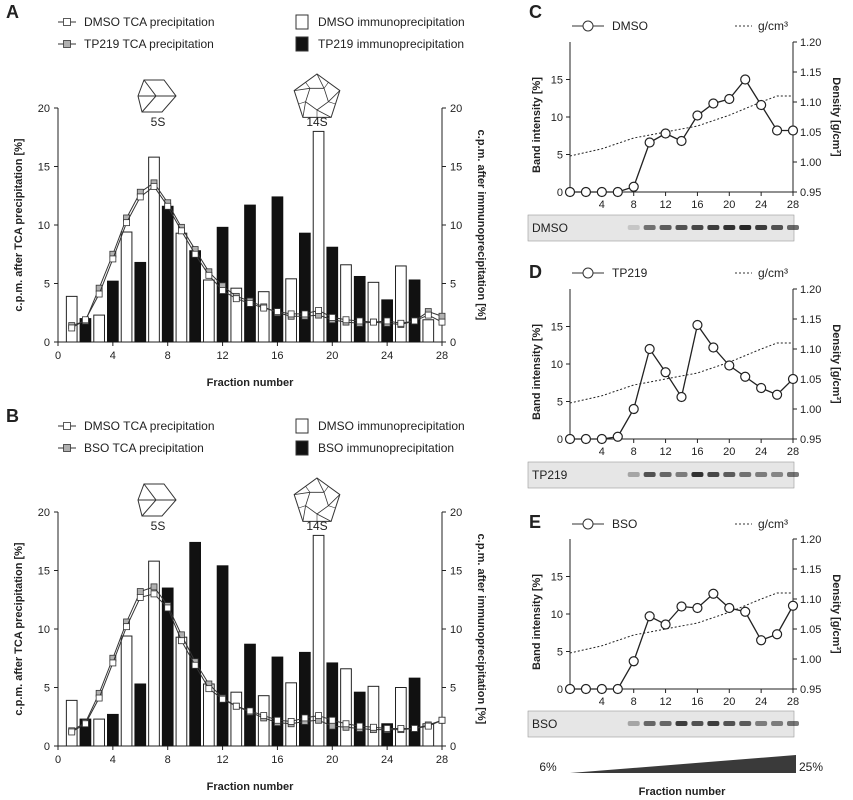  What do you see at coordinates (588, 26) in the screenshot?
I see `legend-marker` at bounding box center [588, 26].